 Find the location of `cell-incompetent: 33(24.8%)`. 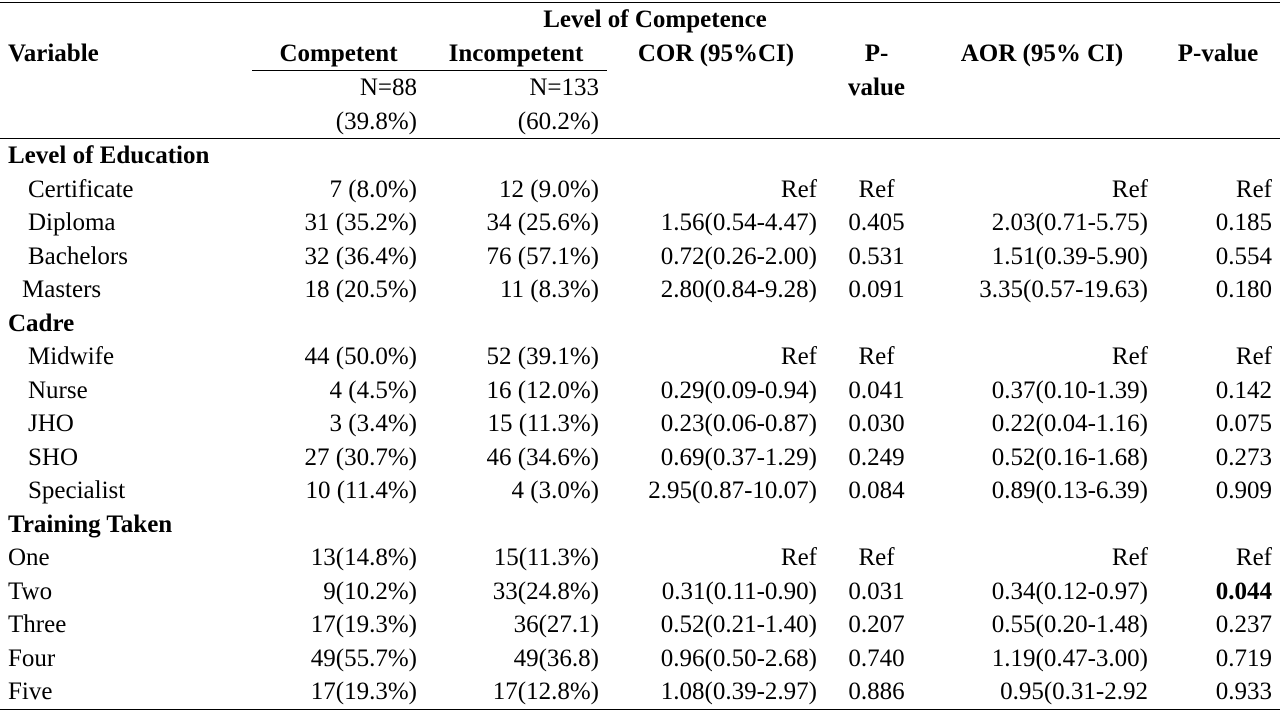

cell-incompetent: 33(24.8%) is located at coordinates (545, 591).